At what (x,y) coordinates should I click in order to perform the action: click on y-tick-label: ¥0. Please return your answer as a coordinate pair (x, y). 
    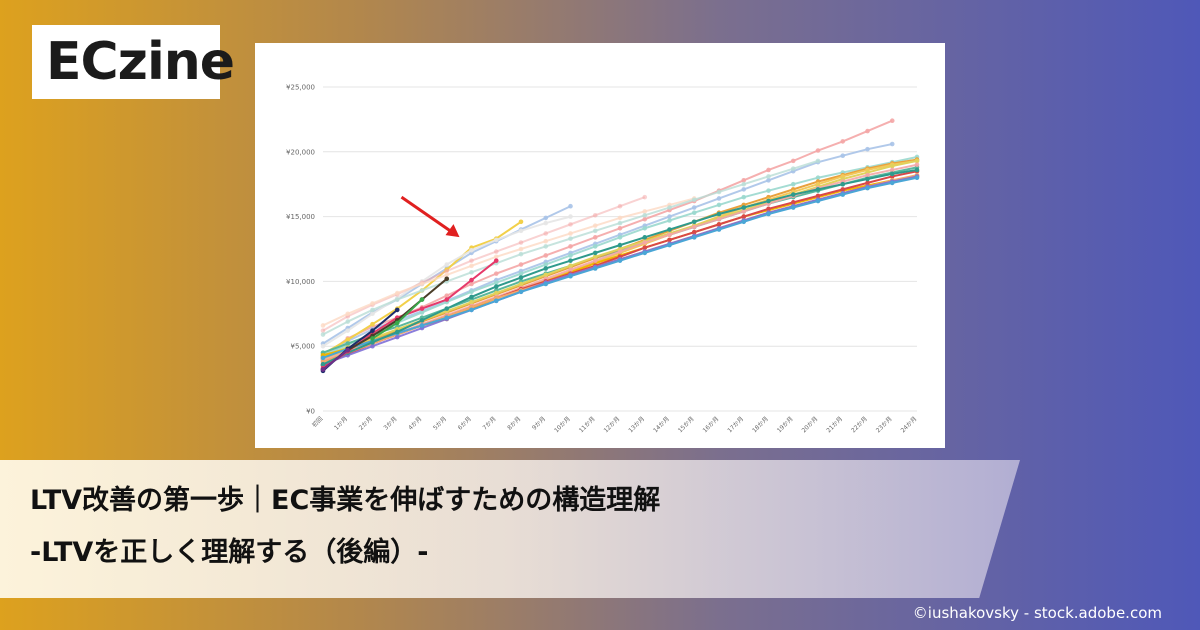
    Looking at the image, I should click on (310, 412).